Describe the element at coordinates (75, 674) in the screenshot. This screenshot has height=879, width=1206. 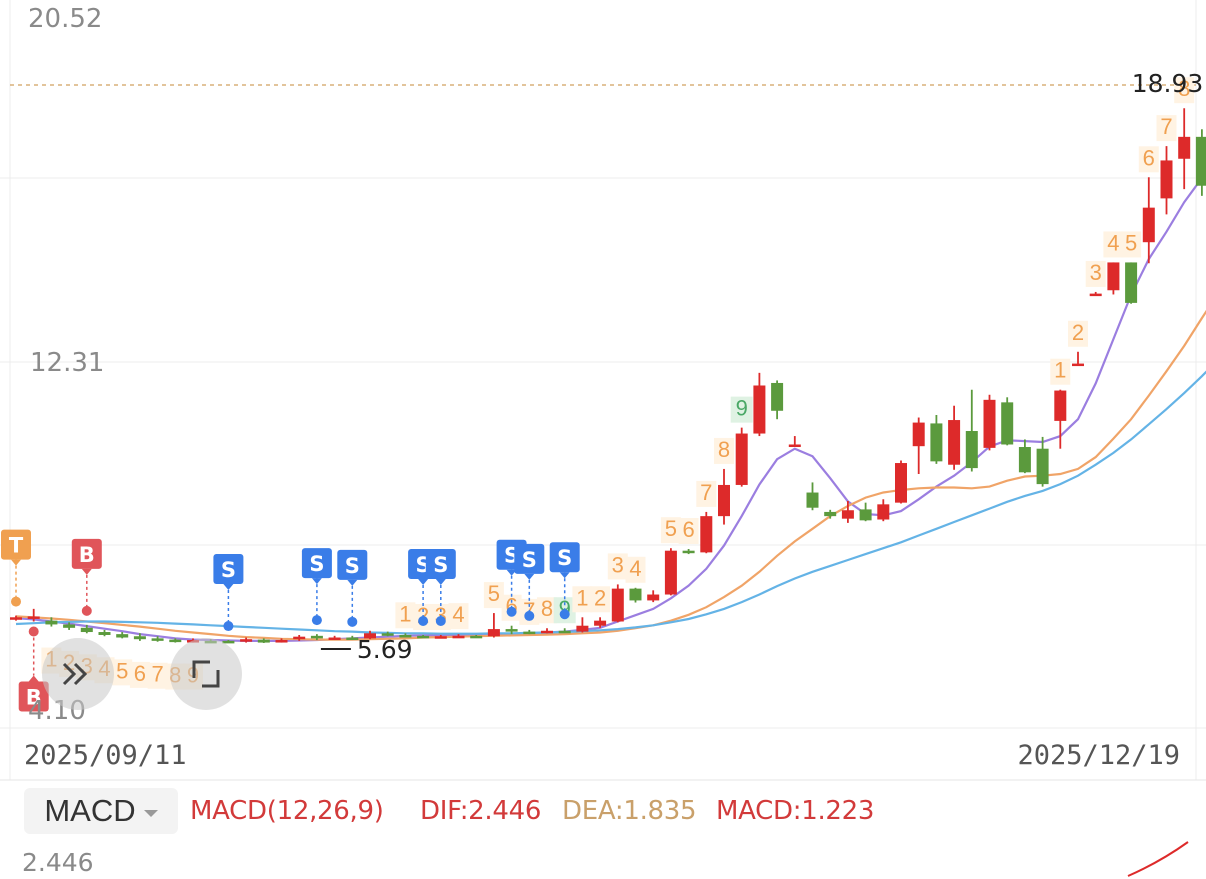
I see `double-chevron-right-icon` at that location.